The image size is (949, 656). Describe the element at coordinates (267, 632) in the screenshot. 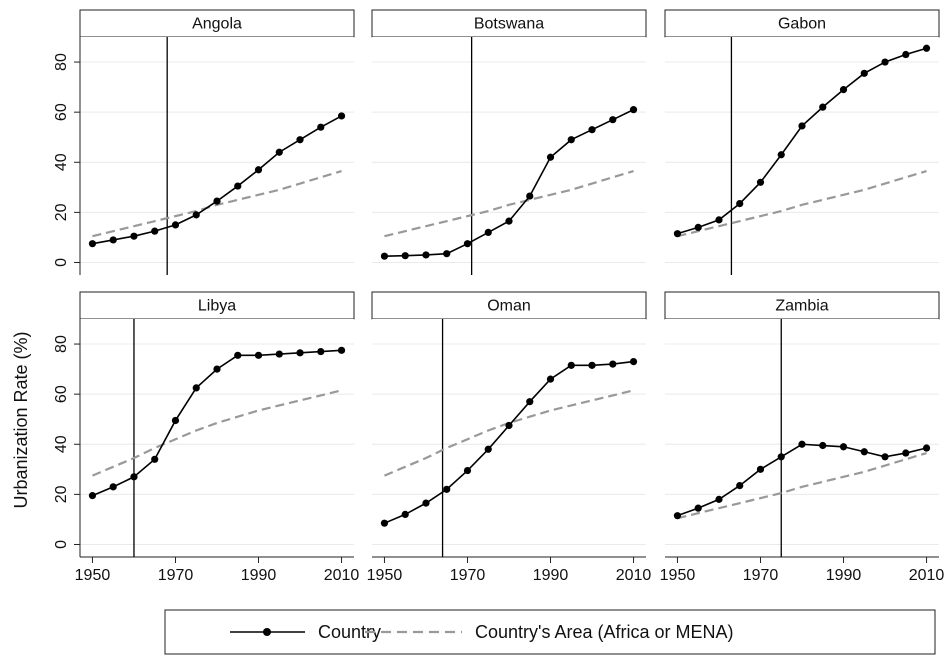

I see `legend-swatch-point` at that location.